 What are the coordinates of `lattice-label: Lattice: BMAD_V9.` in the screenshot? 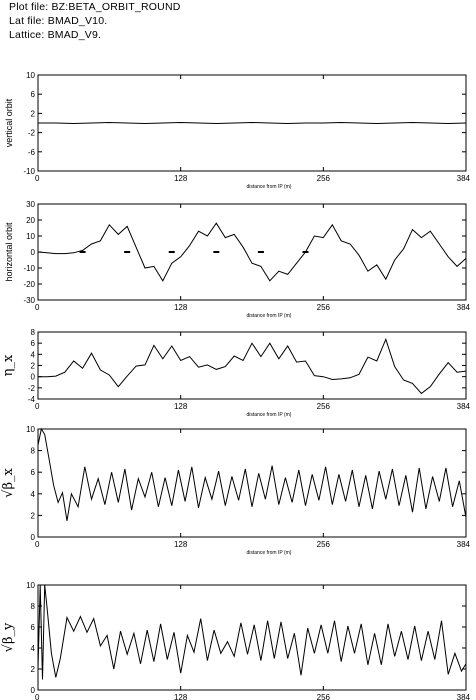 It's located at (55, 35).